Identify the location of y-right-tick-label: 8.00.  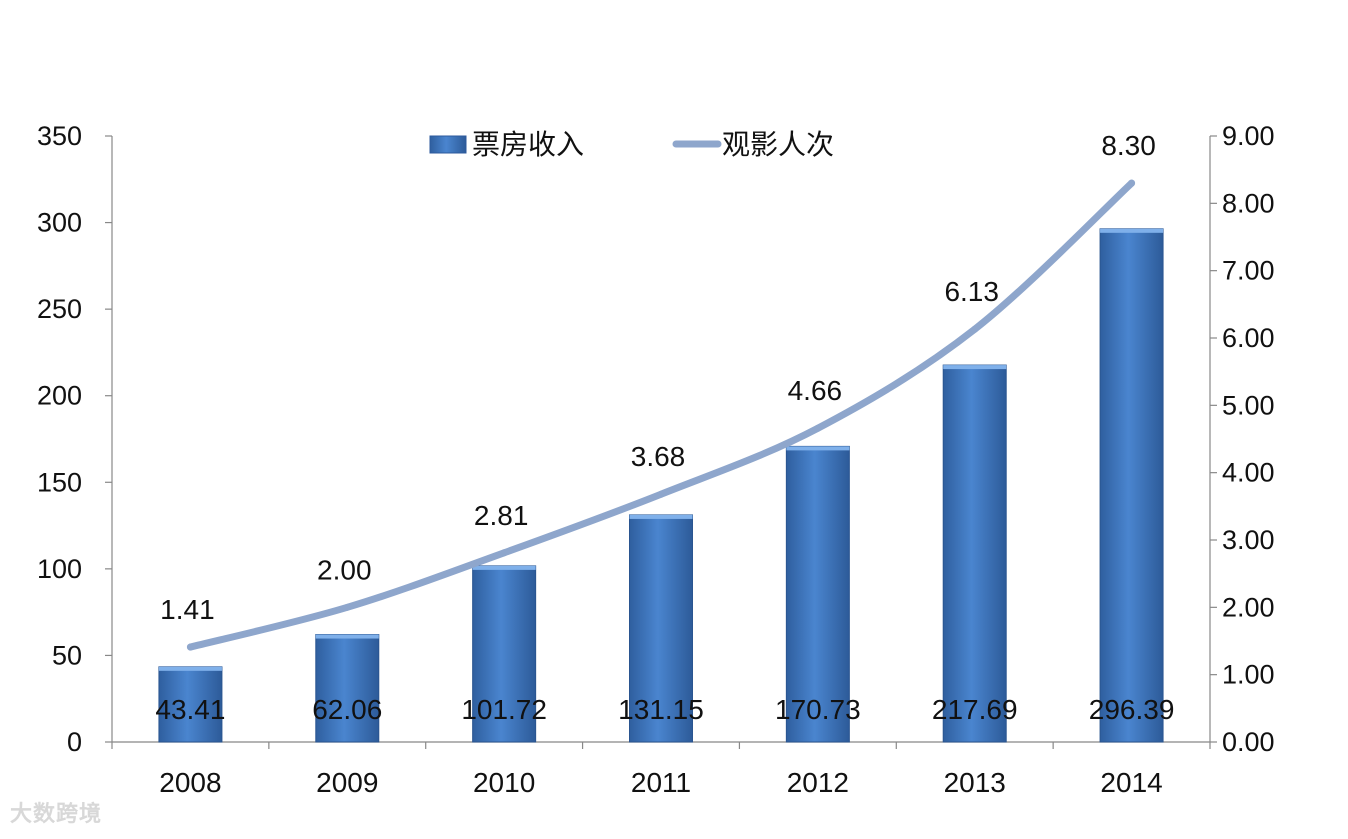
(1248, 203).